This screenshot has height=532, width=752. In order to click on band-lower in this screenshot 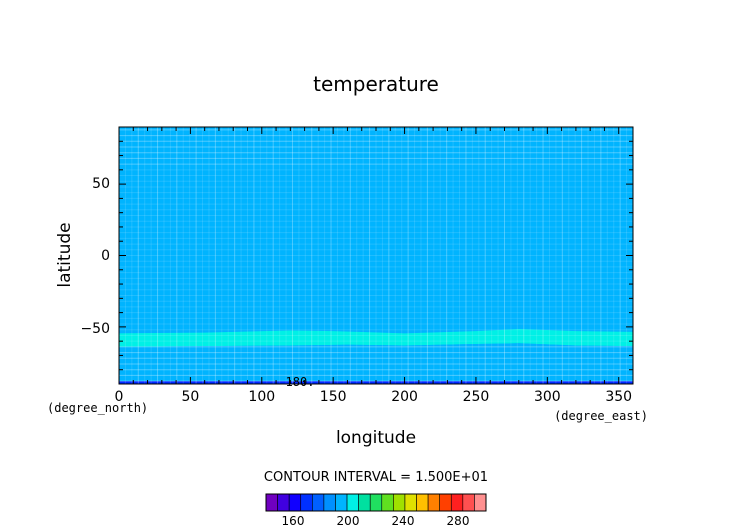, I will do `click(376, 362)`.